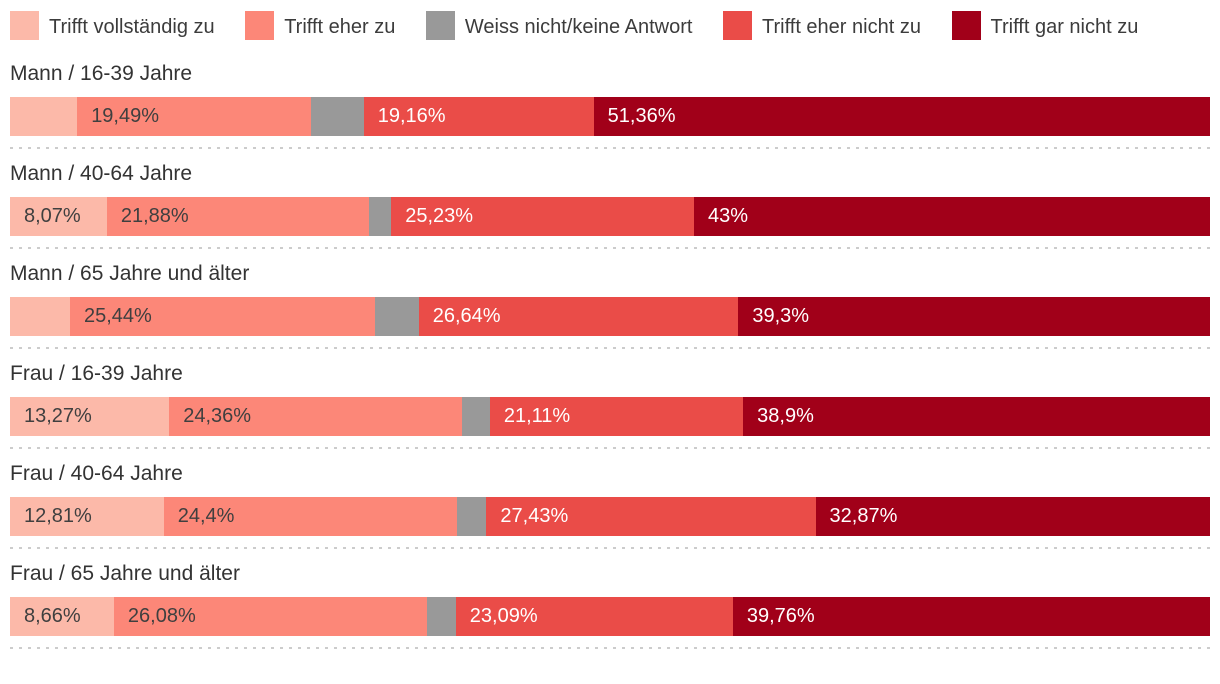 The height and width of the screenshot is (684, 1220). What do you see at coordinates (951, 216) in the screenshot?
I see `bar-segment: 43%` at bounding box center [951, 216].